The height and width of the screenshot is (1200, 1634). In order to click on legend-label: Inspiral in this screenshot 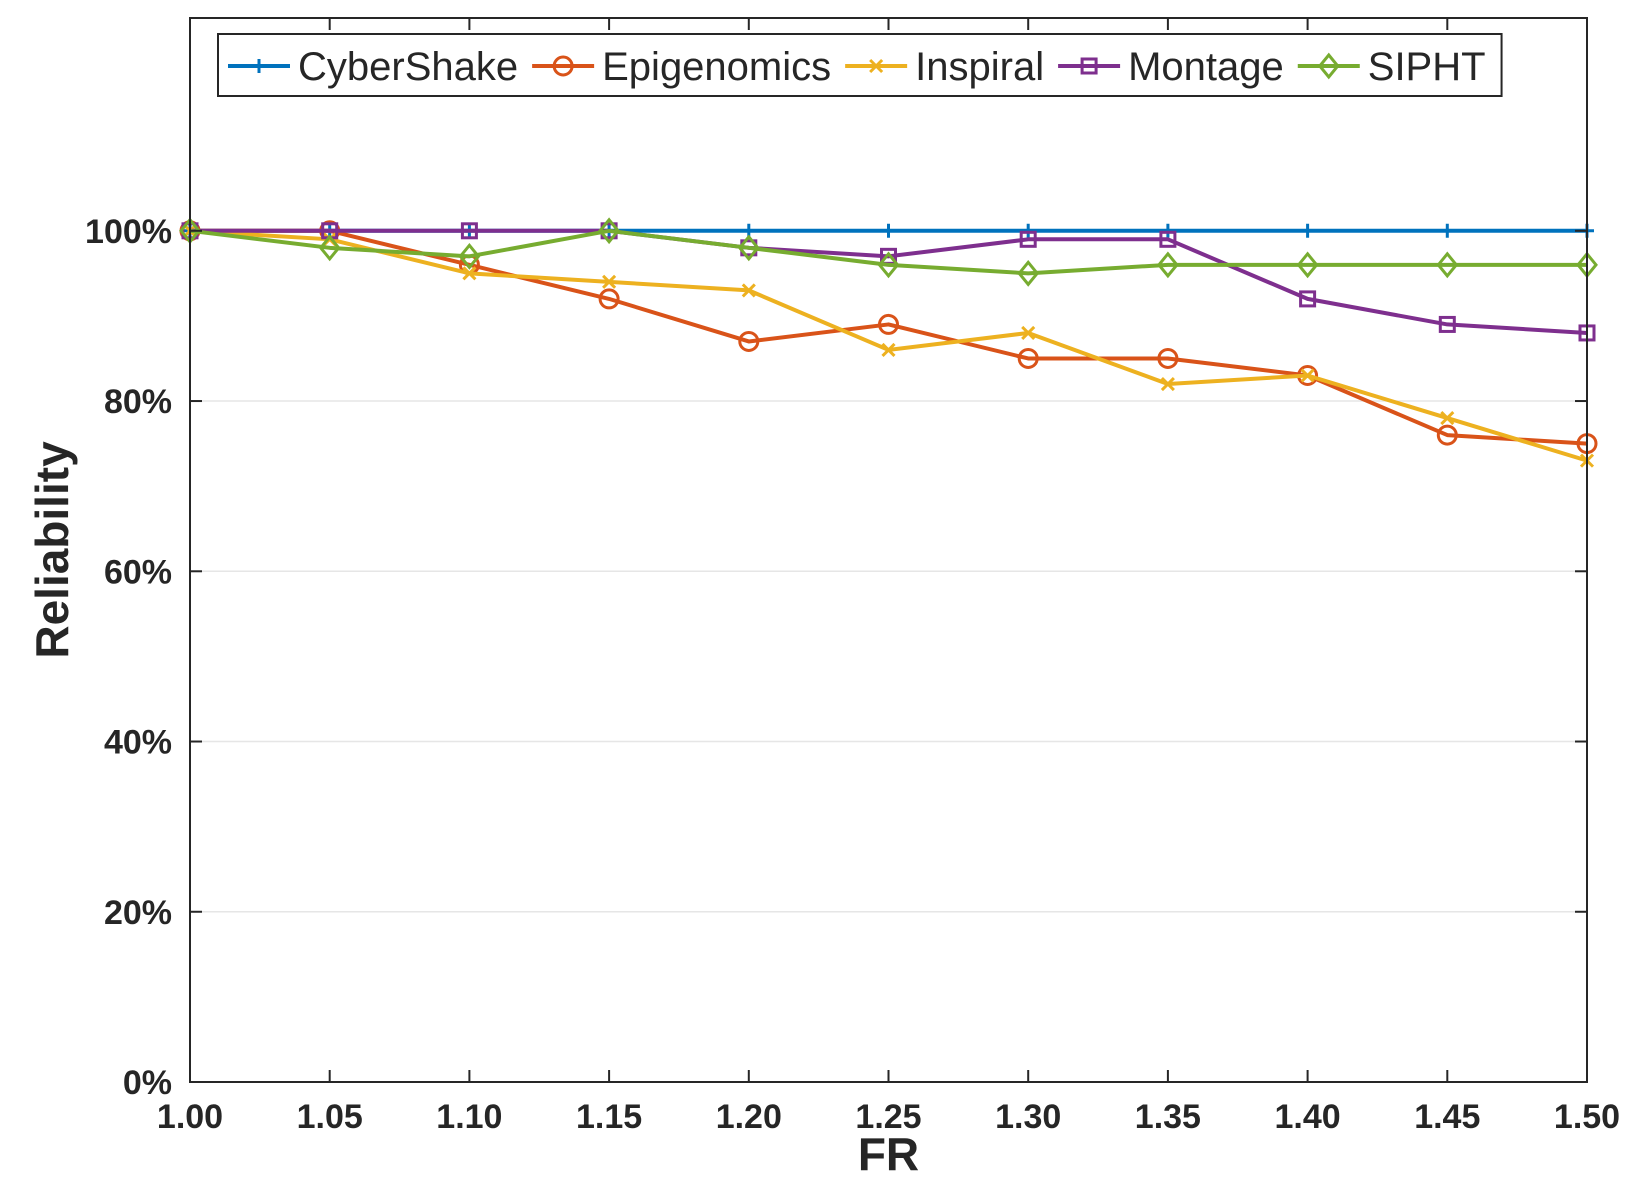, I will do `click(979, 67)`.